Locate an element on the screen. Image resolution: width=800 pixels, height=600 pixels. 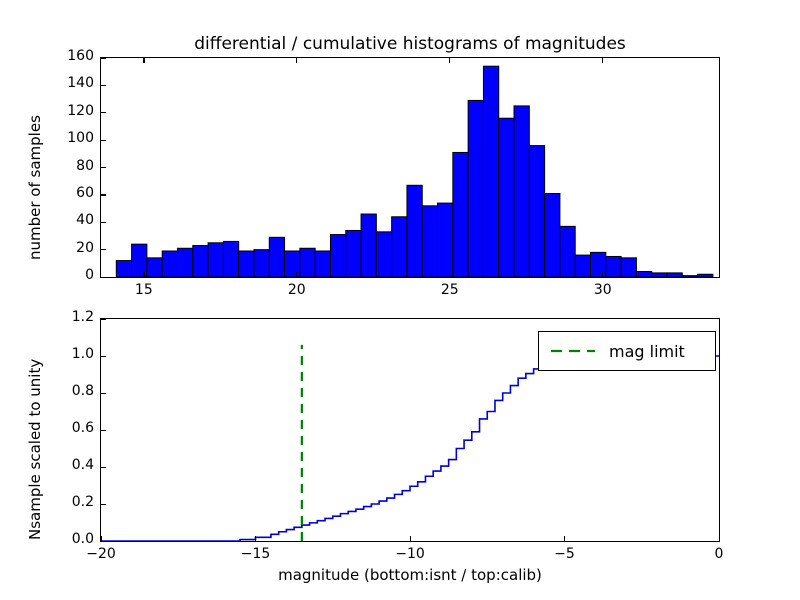
top-y-tick-label: 140 is located at coordinates (80, 83).